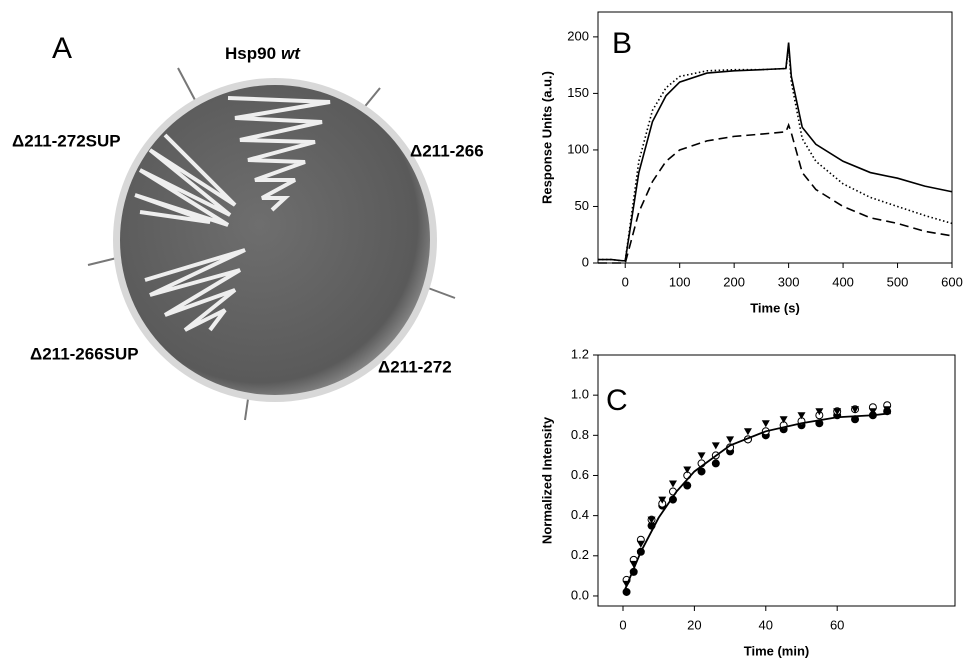  Describe the element at coordinates (62, 48) in the screenshot. I see `panel-label: A` at that location.